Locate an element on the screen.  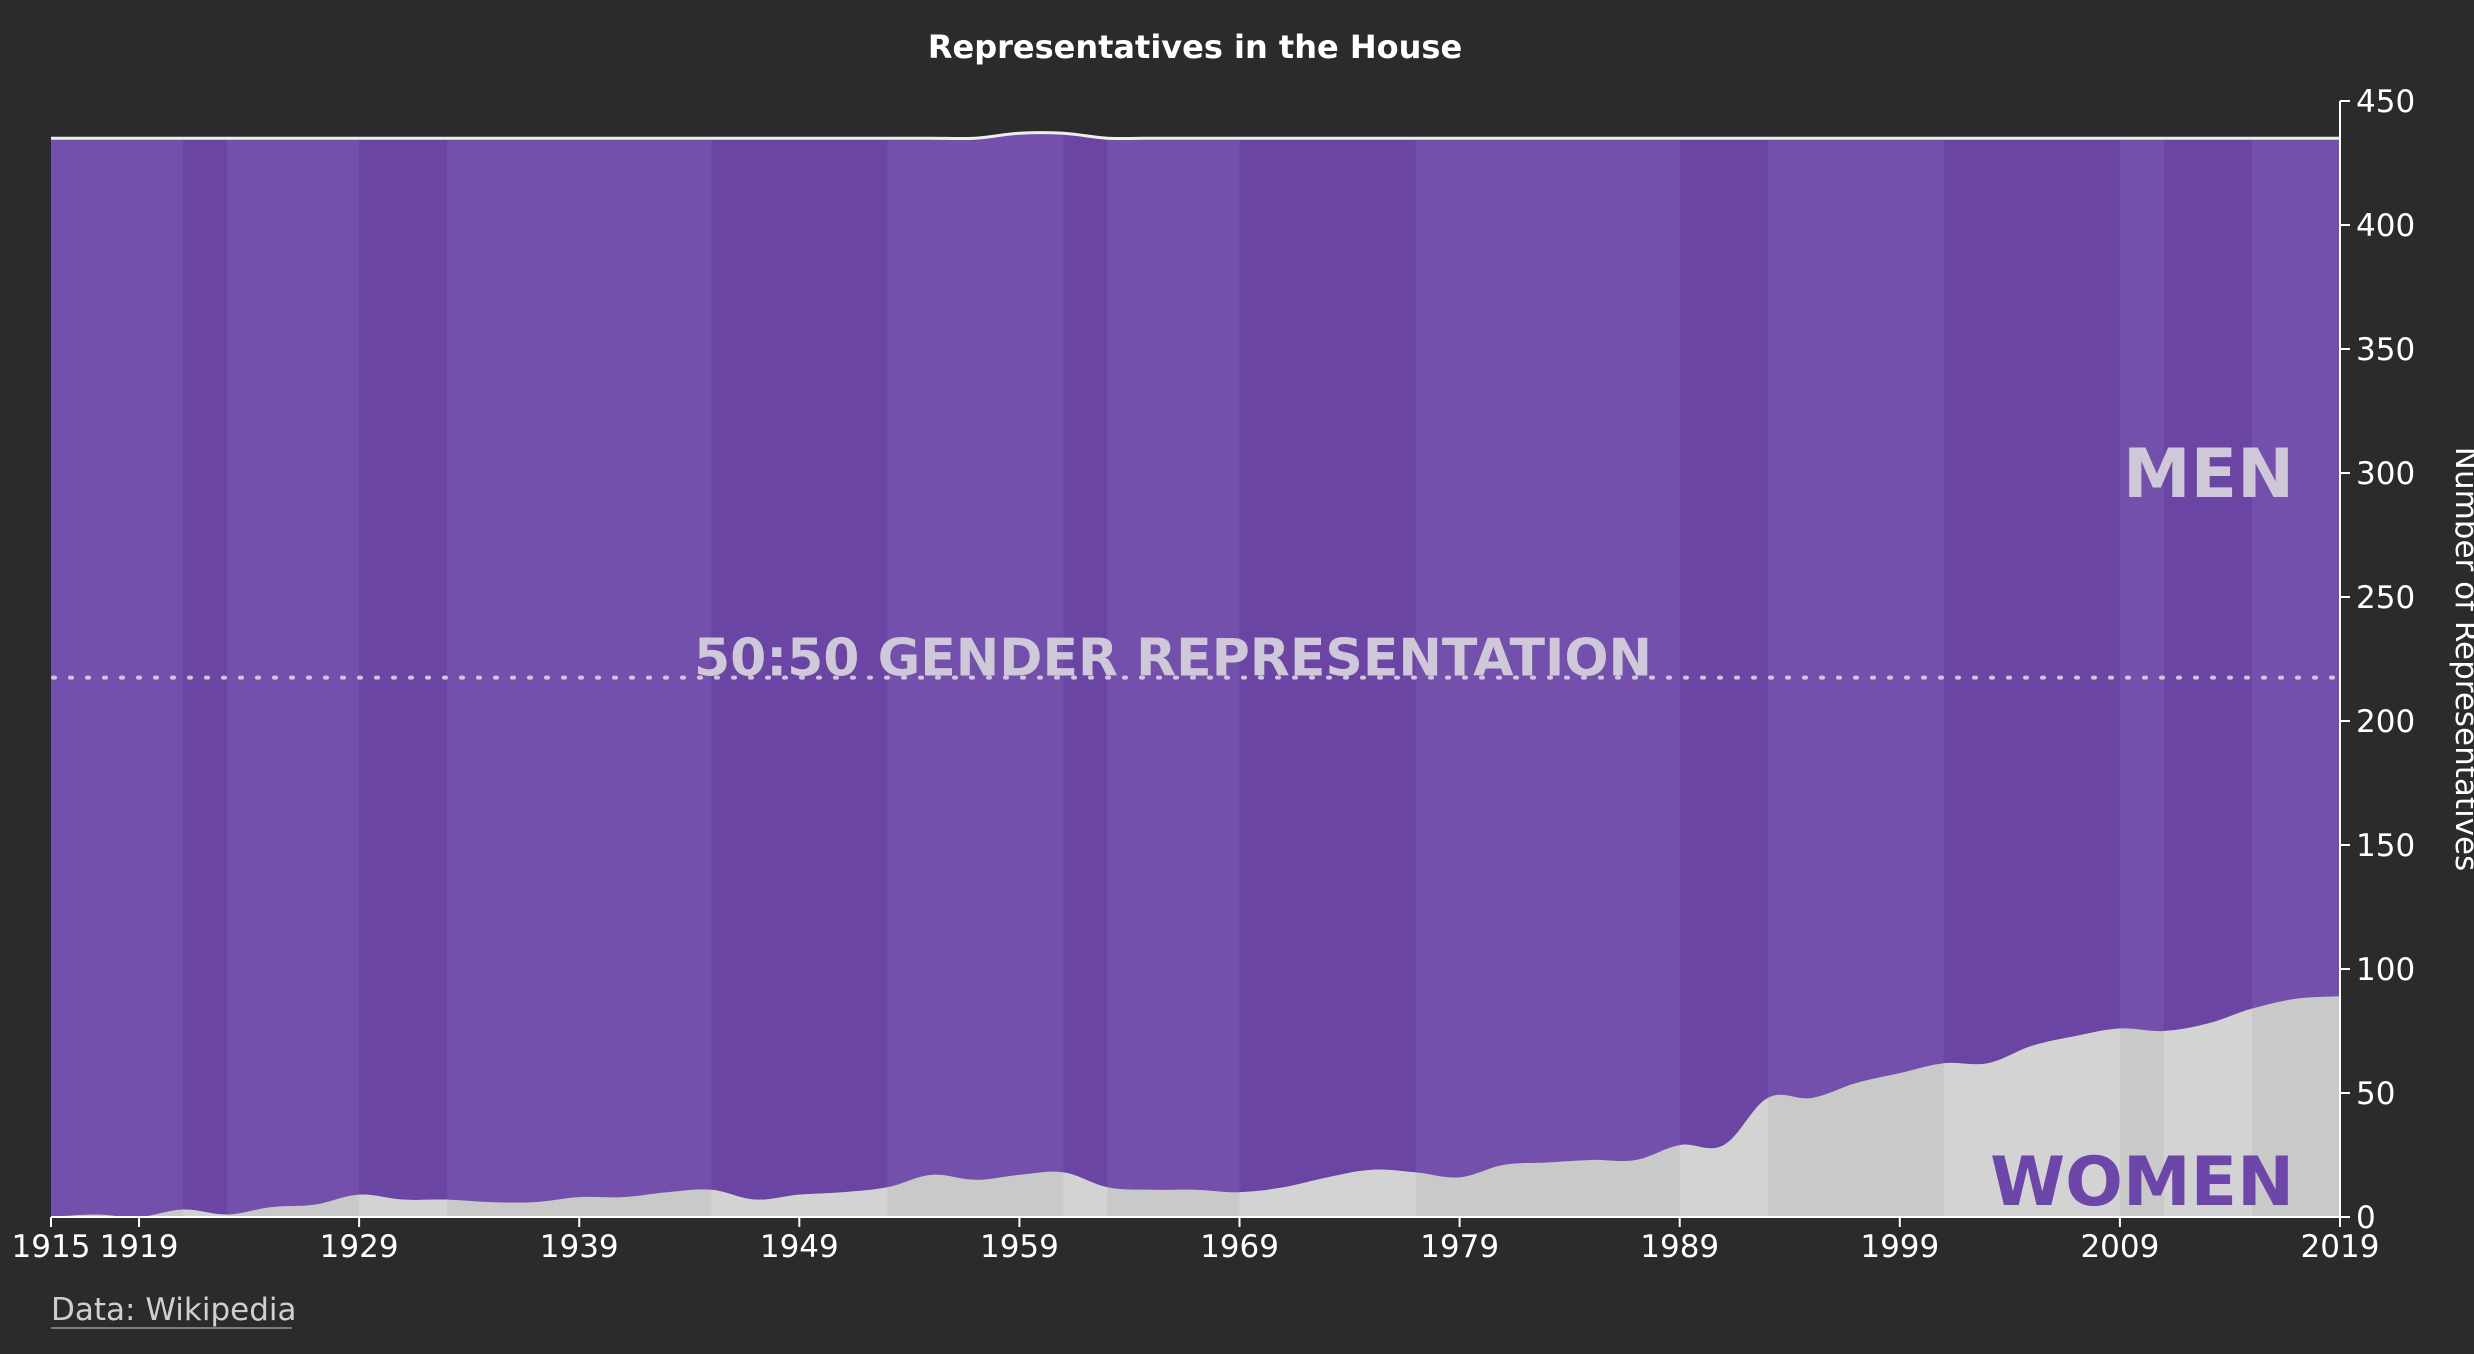
x-tick-label: 1929 is located at coordinates (359, 1247).